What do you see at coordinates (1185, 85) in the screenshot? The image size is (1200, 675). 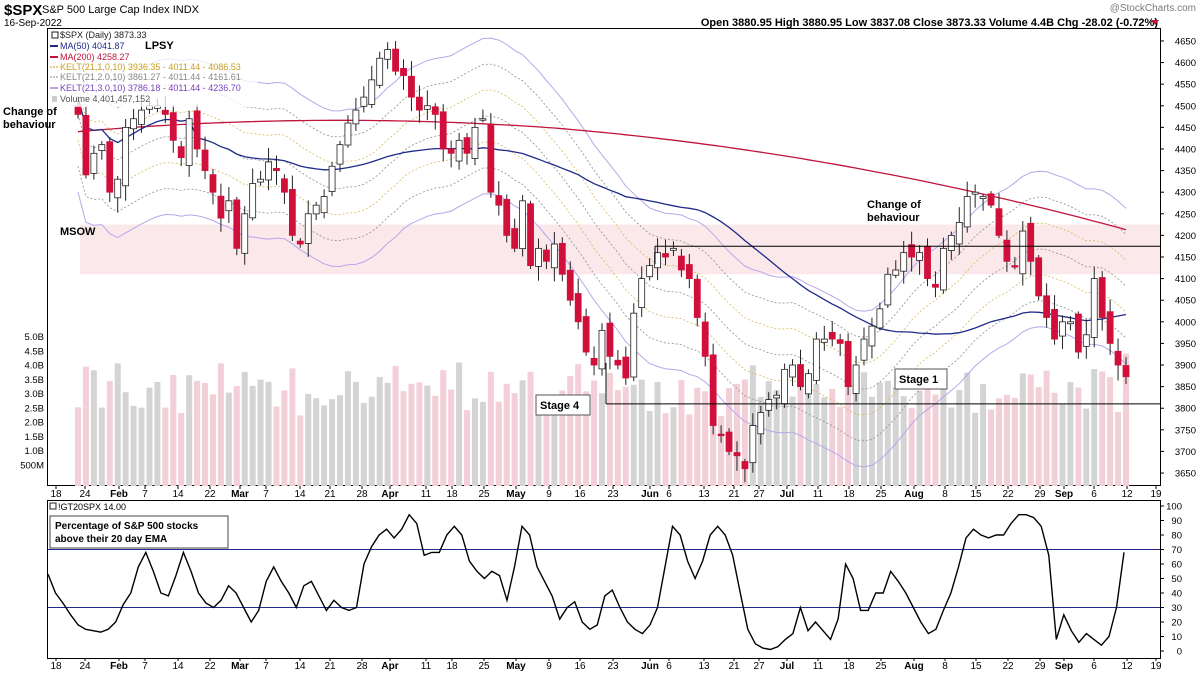 I see `price-tick-label: 4550` at bounding box center [1185, 85].